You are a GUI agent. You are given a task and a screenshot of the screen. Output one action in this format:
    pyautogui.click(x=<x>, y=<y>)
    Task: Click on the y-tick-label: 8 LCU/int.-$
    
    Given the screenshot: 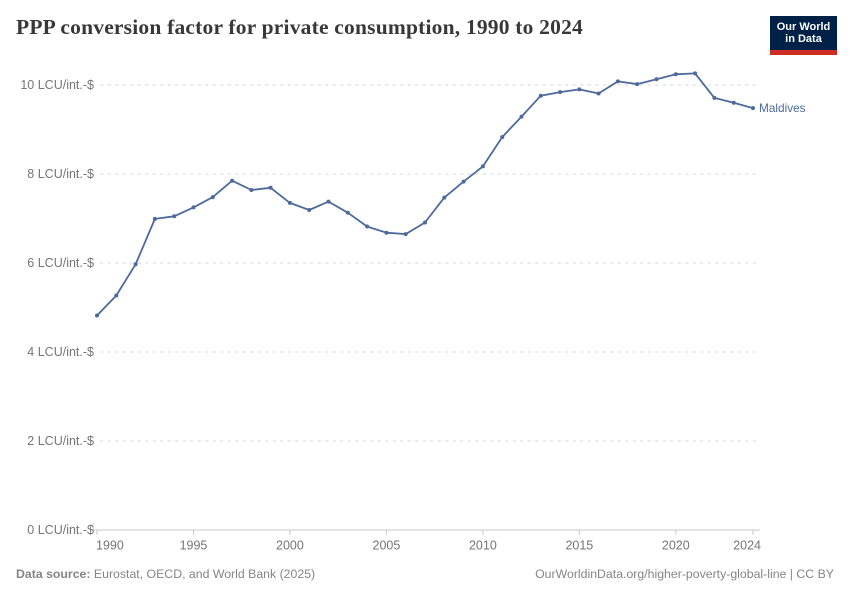 What is the action you would take?
    pyautogui.click(x=60, y=174)
    